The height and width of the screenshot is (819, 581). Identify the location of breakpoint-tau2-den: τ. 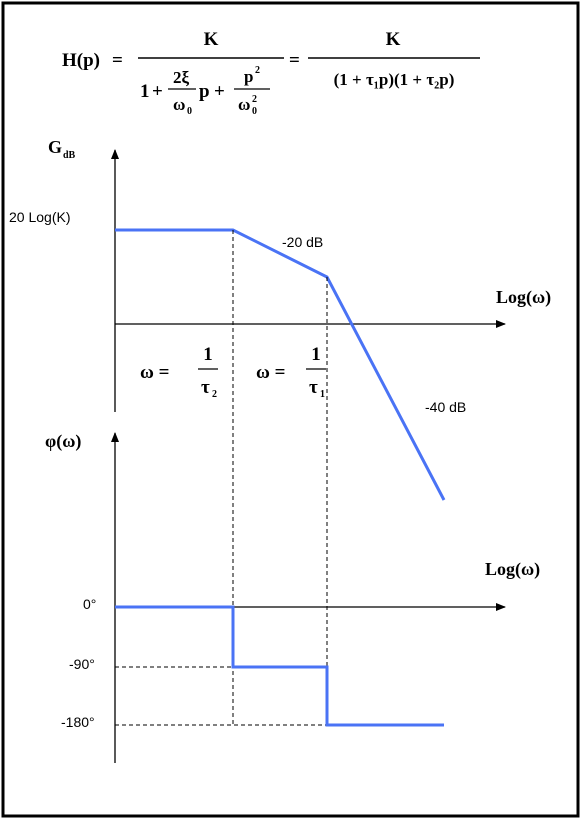
(205, 387).